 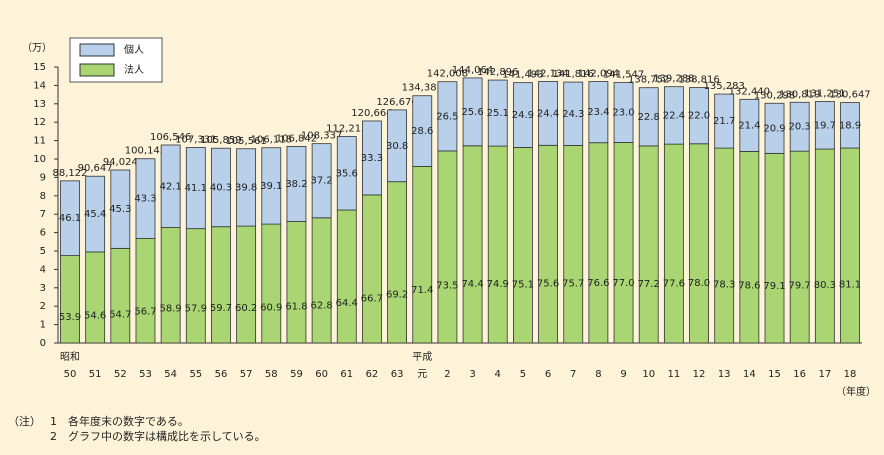 What do you see at coordinates (245, 141) in the screenshot?
I see `total-label: 105,561` at bounding box center [245, 141].